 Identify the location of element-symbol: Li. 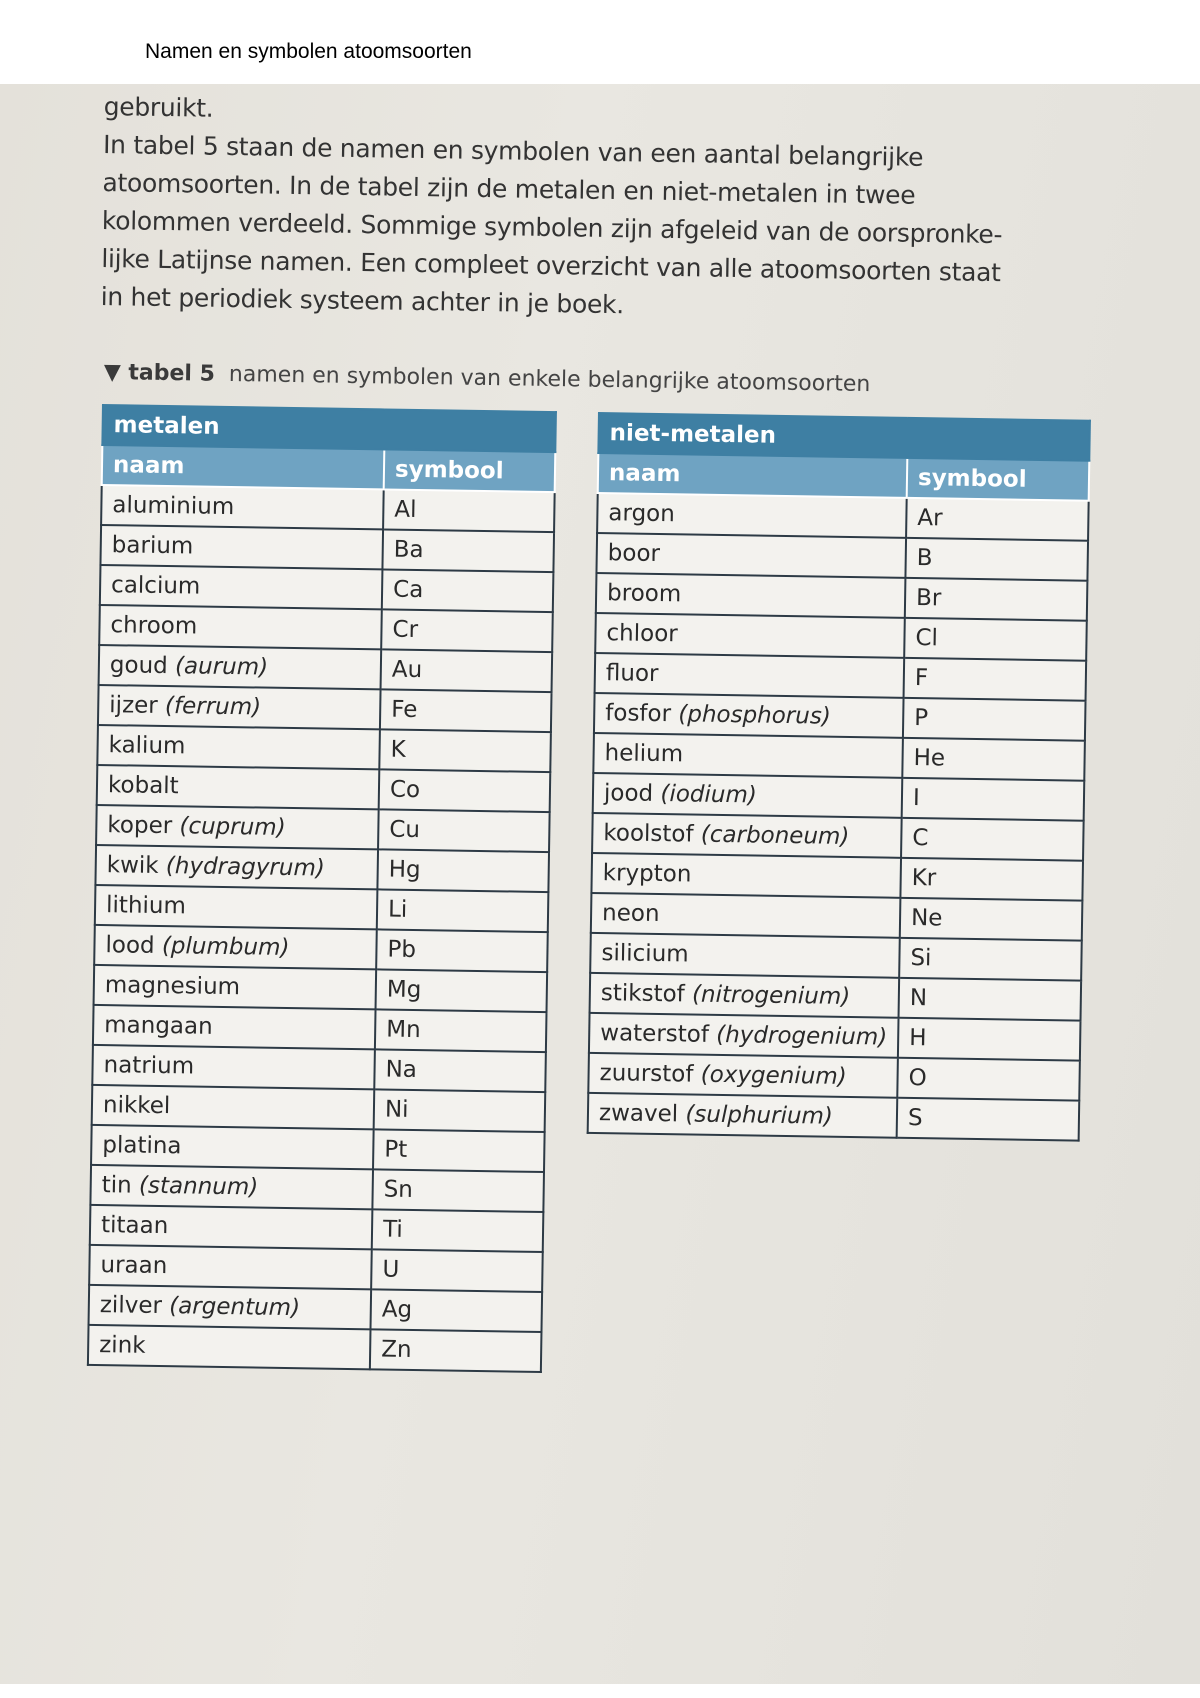
(462, 911).